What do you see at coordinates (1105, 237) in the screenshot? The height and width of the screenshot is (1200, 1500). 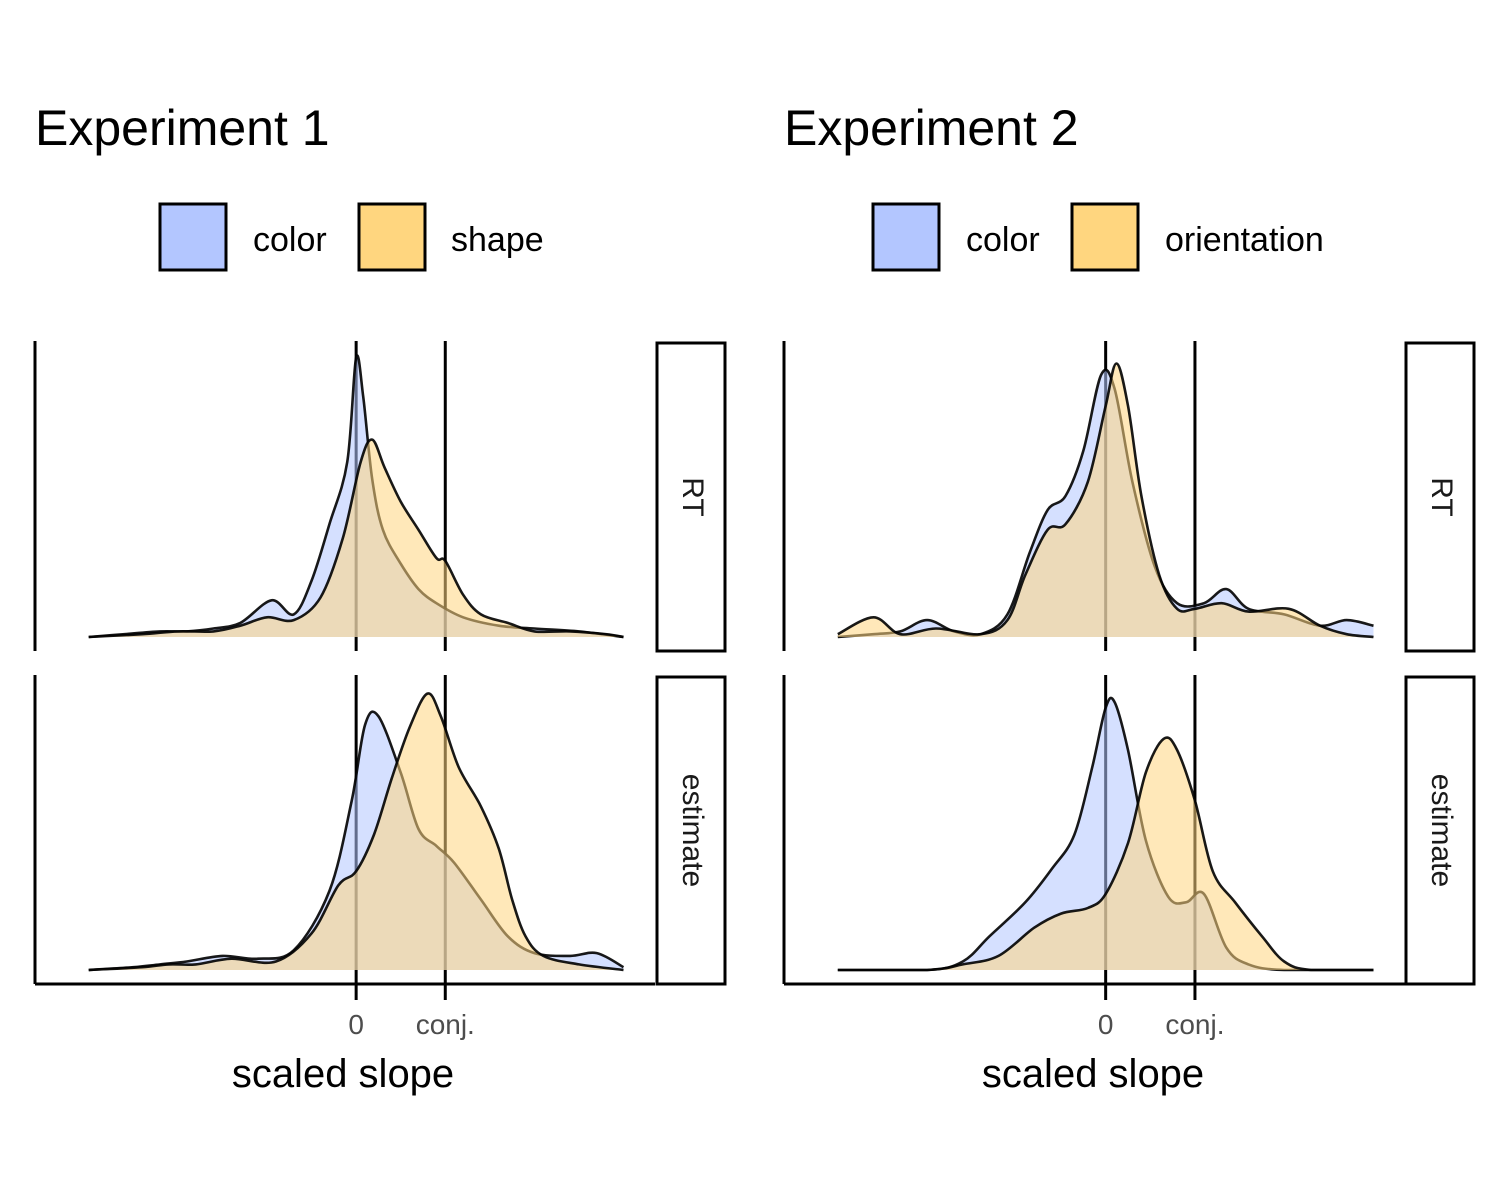 I see `legend-swatch-orientation` at bounding box center [1105, 237].